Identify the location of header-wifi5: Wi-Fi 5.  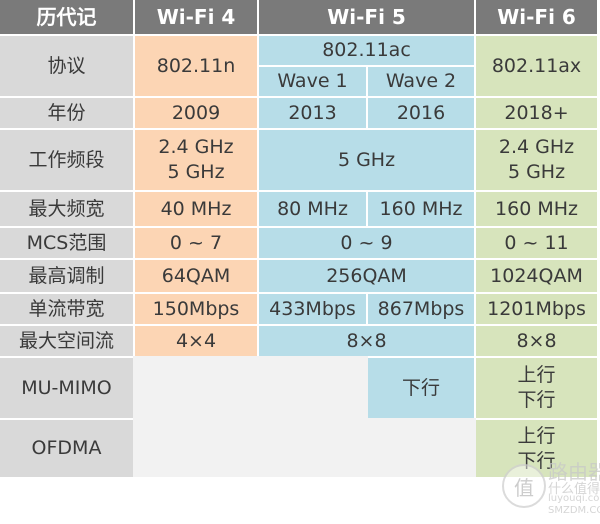
(366, 17).